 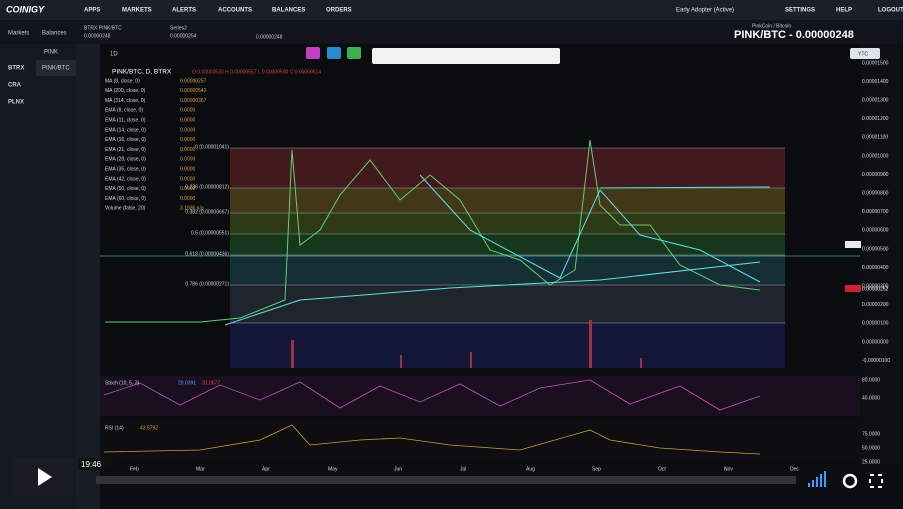 What do you see at coordinates (875, 63) in the screenshot?
I see `price-label: 0.00001500` at bounding box center [875, 63].